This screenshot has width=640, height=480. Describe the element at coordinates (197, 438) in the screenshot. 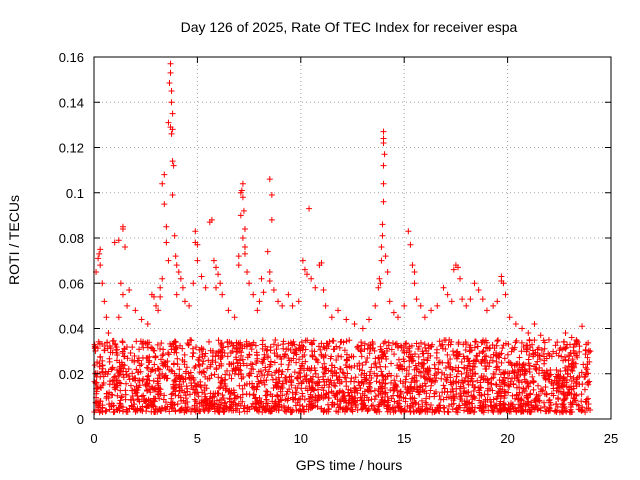

I see `x-tick-label: 5` at that location.